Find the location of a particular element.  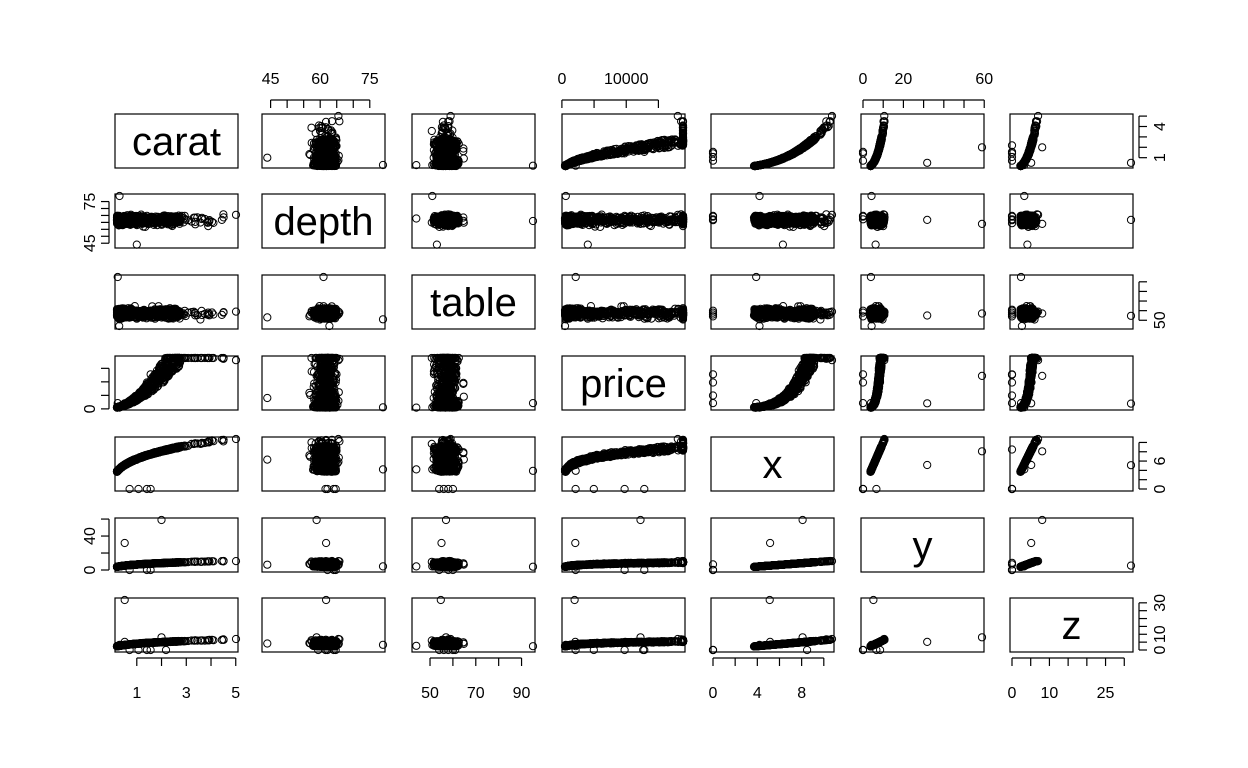

scatter-carat-vs-table is located at coordinates (475, 140).